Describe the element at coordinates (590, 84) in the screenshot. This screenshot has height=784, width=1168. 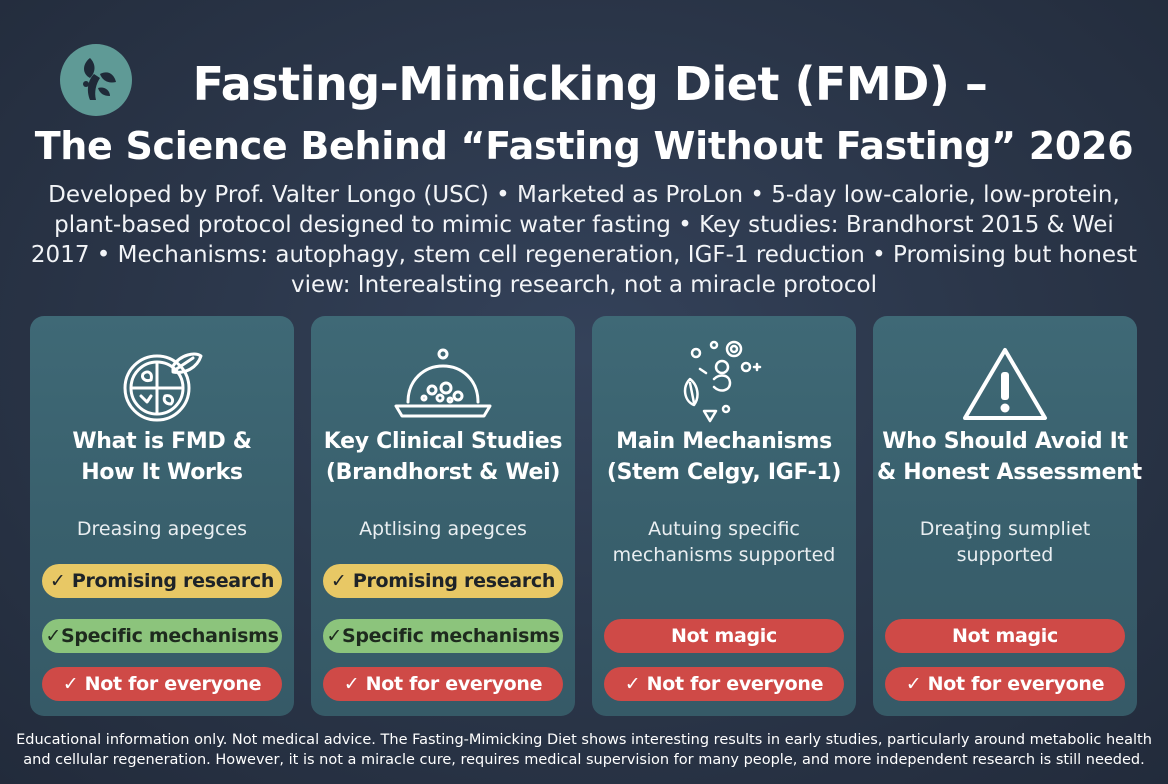
I see `page-title: Fasting-Mimicking Diet (FMD) –` at that location.